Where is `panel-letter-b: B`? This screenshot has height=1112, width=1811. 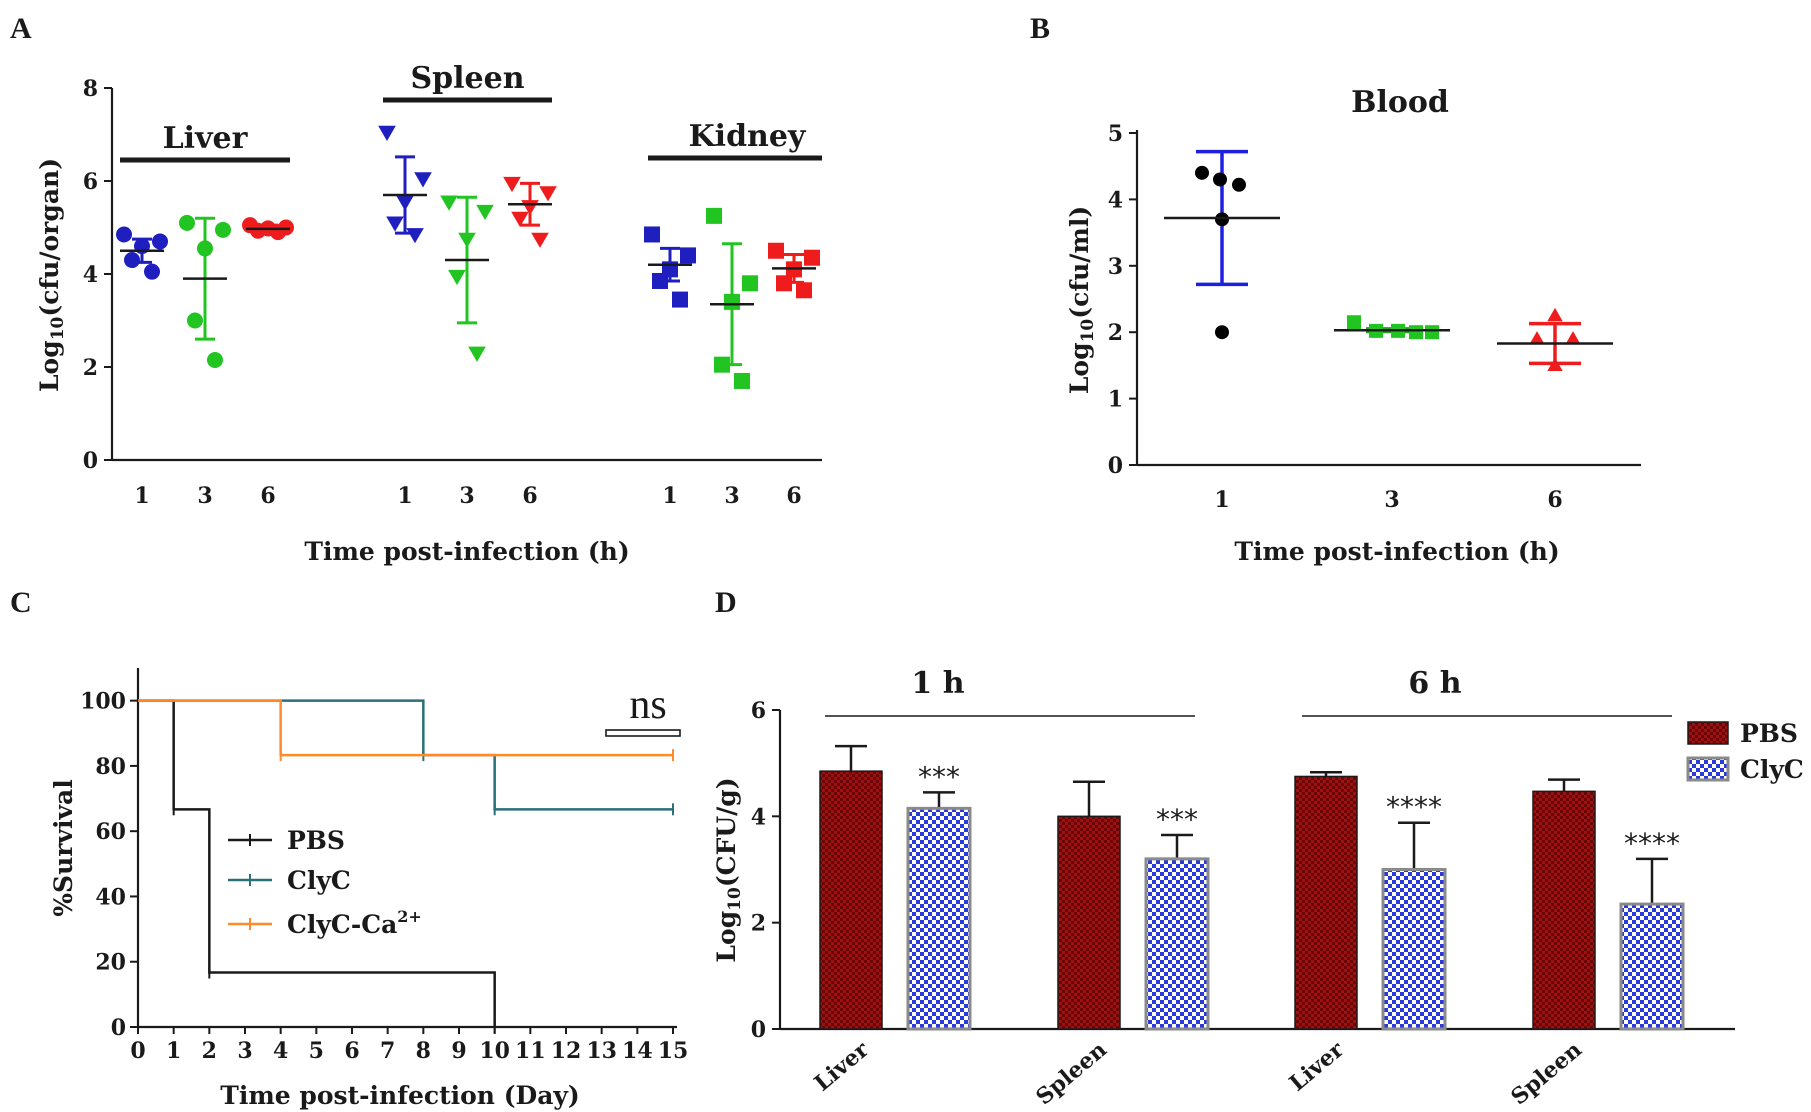 panel-letter-b: B is located at coordinates (1040, 28).